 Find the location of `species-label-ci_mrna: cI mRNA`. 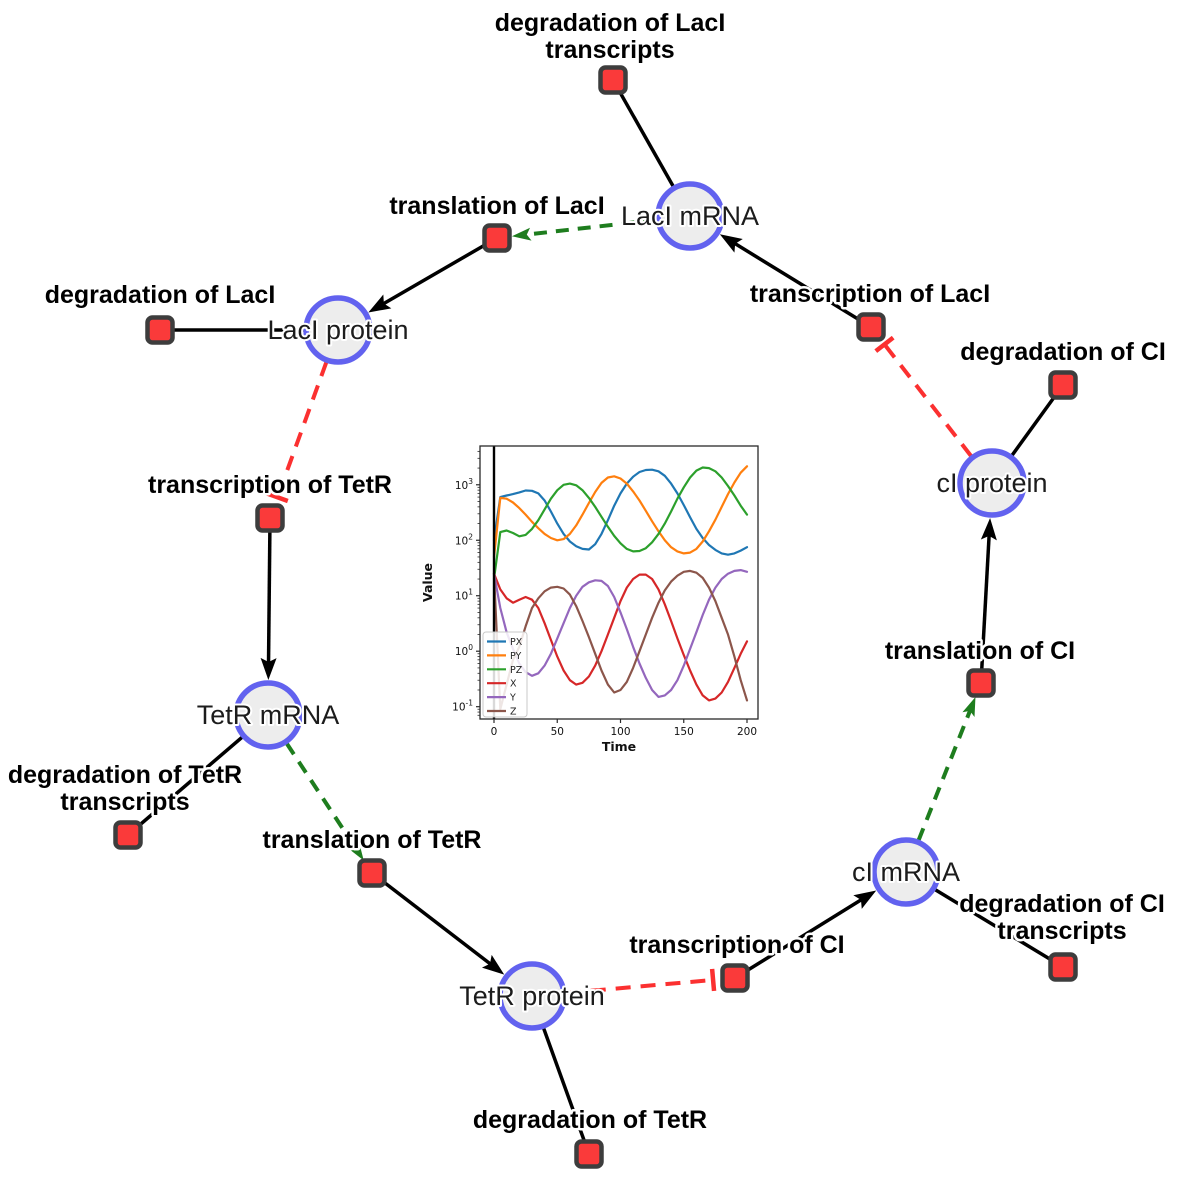

species-label-ci_mrna: cI mRNA is located at coordinates (906, 872).